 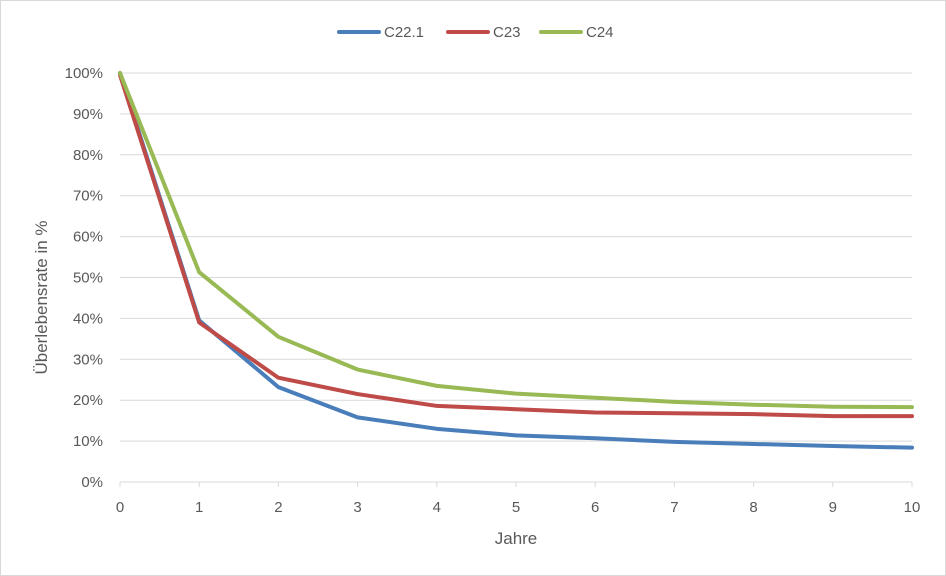 What do you see at coordinates (84, 73) in the screenshot?
I see `y-tick-label: 100%` at bounding box center [84, 73].